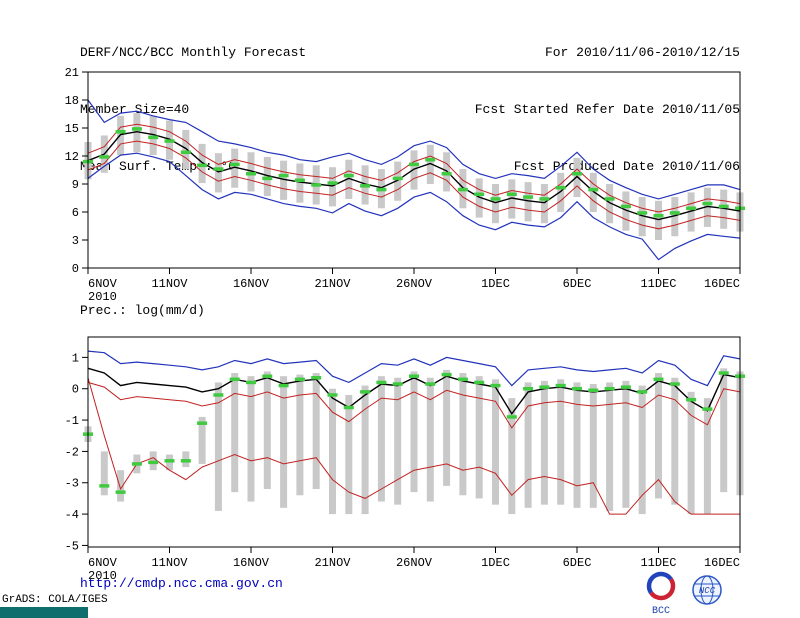 This screenshot has height=618, width=800. What do you see at coordinates (577, 284) in the screenshot?
I see `x-tick-label: 6DEC` at bounding box center [577, 284].